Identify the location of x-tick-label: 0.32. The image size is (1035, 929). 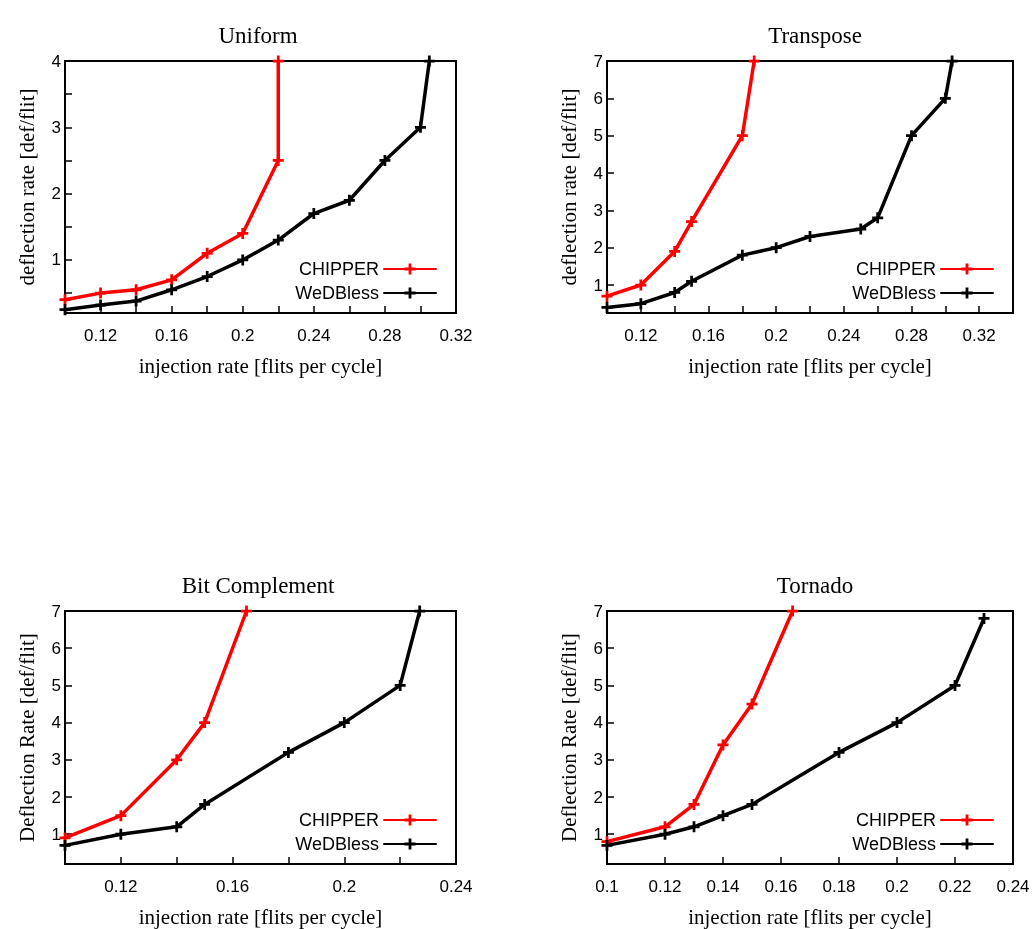
(456, 335).